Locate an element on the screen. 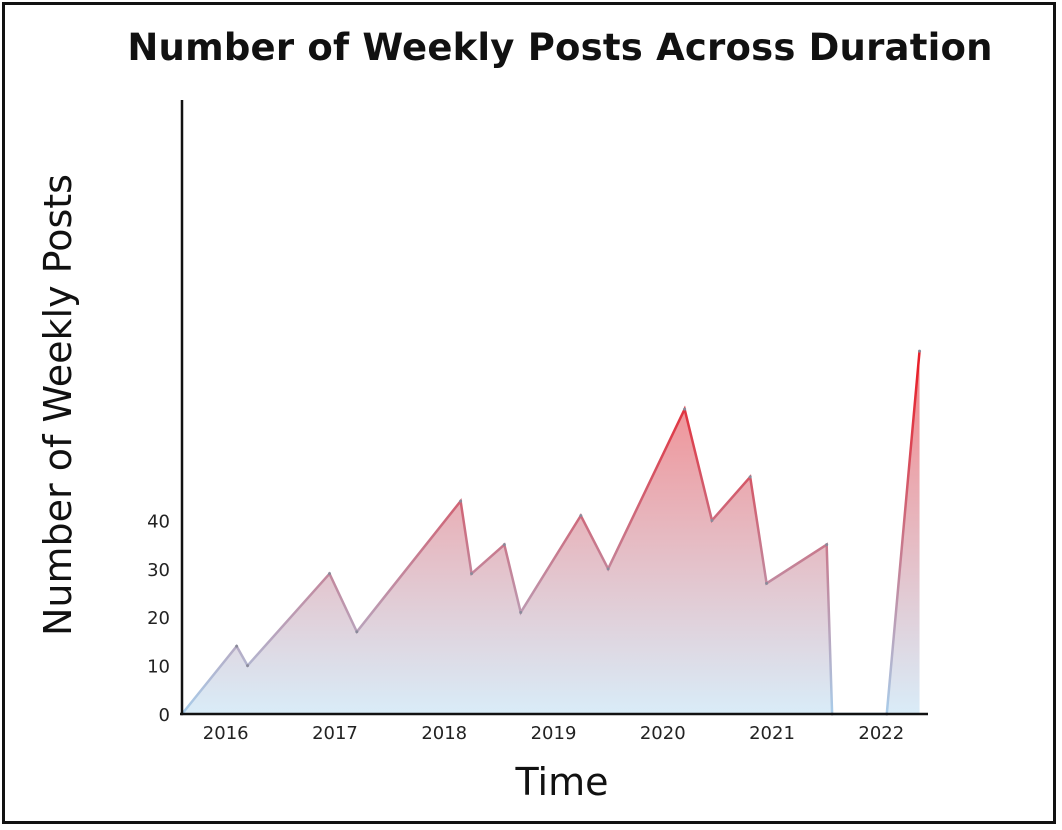 The width and height of the screenshot is (1062, 830). x-tick-label: 2017 is located at coordinates (335, 733).